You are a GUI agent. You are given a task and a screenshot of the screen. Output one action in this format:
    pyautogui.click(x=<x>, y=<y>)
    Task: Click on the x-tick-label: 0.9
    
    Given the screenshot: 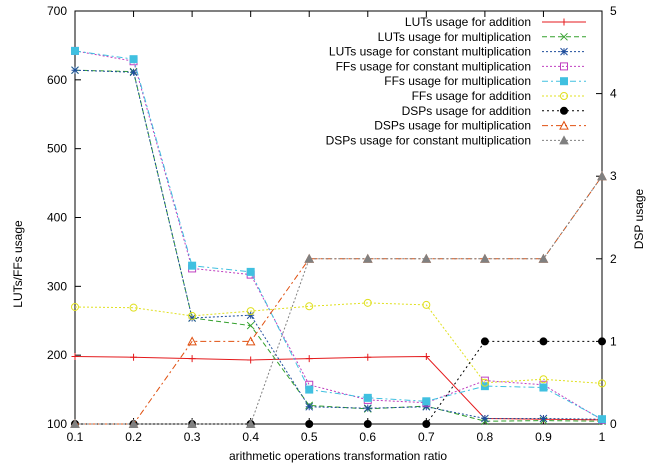 What is the action you would take?
    pyautogui.click(x=543, y=437)
    